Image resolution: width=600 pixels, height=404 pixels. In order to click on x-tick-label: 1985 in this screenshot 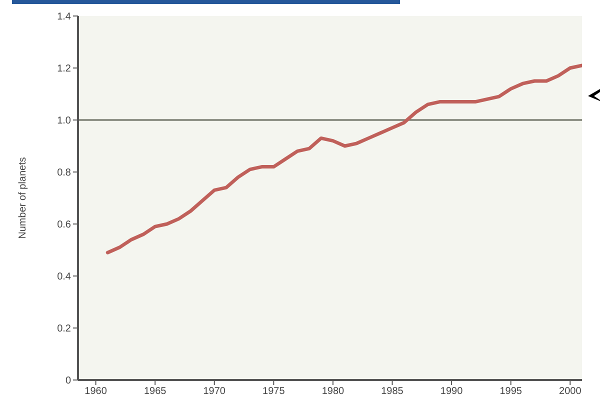, I will do `click(392, 392)`.